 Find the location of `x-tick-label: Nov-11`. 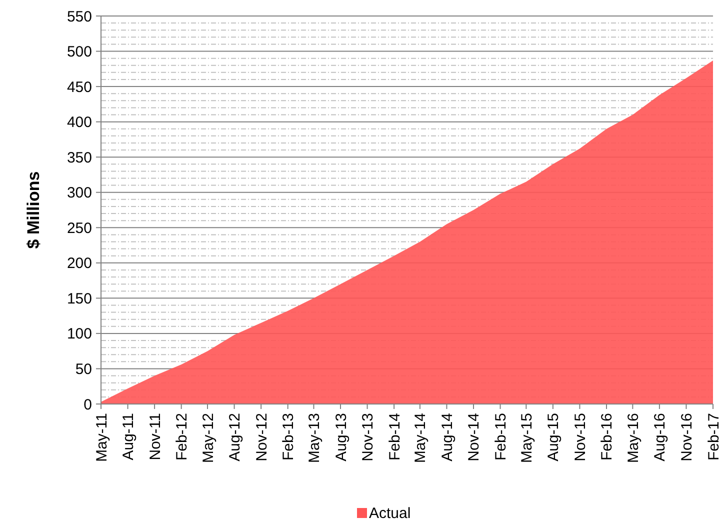

x-tick-label: Nov-11 is located at coordinates (155, 436).